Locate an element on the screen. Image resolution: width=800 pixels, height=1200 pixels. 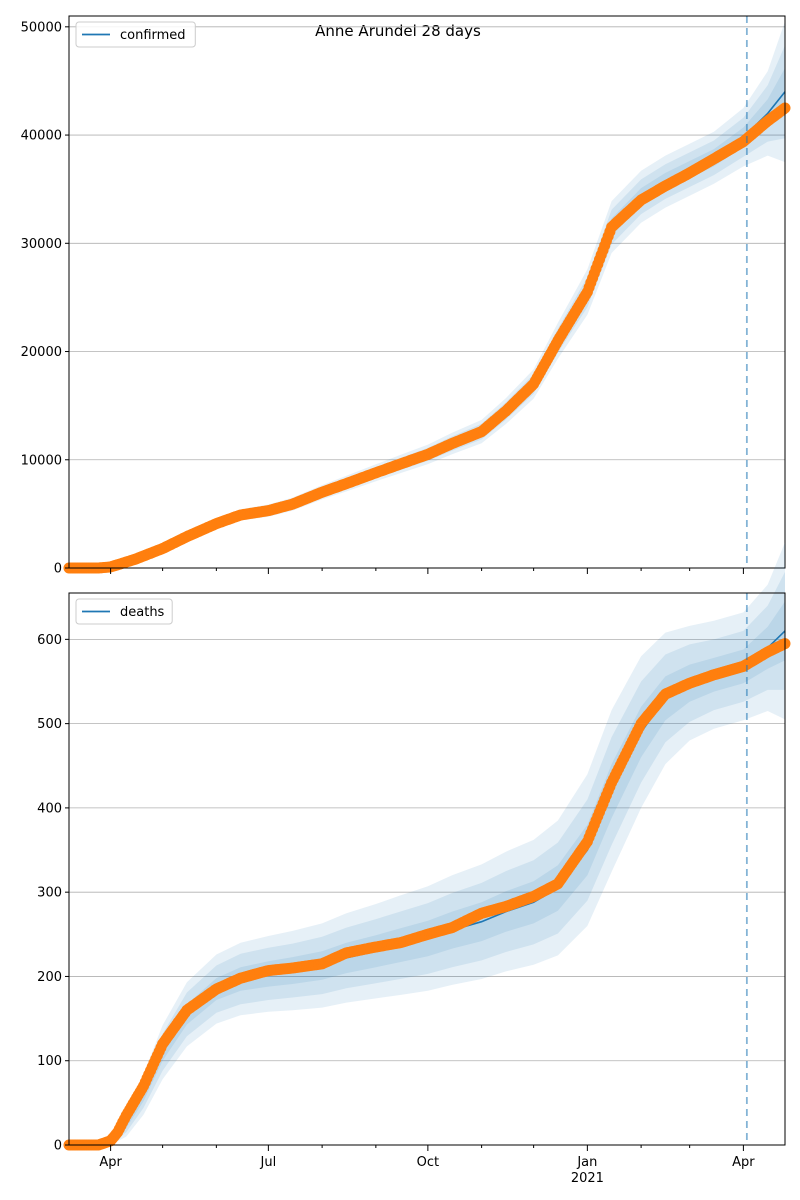
y-tick-label: 40000 is located at coordinates (41, 136).